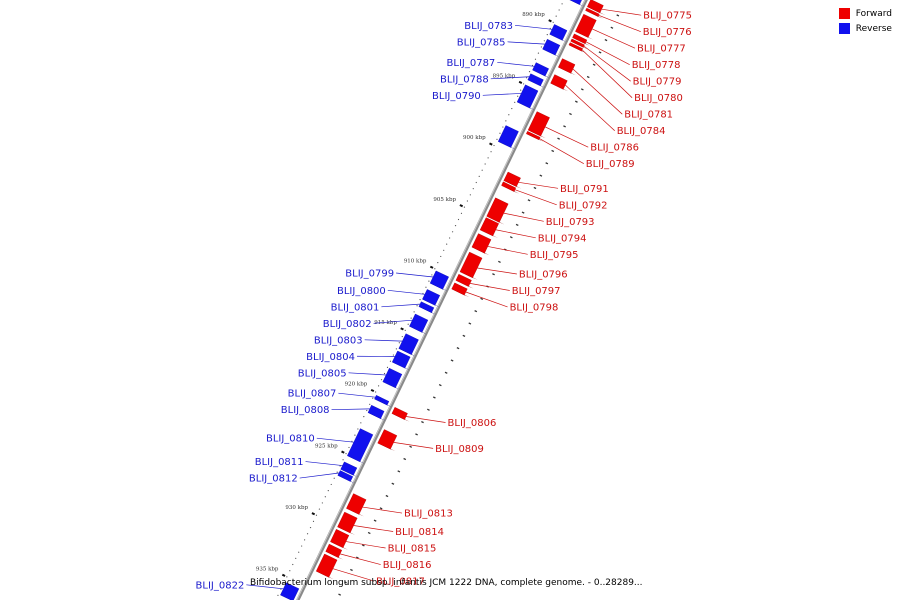 The image size is (900, 600). What do you see at coordinates (865, 13) in the screenshot?
I see `legend-item-forward: Forward` at bounding box center [865, 13].